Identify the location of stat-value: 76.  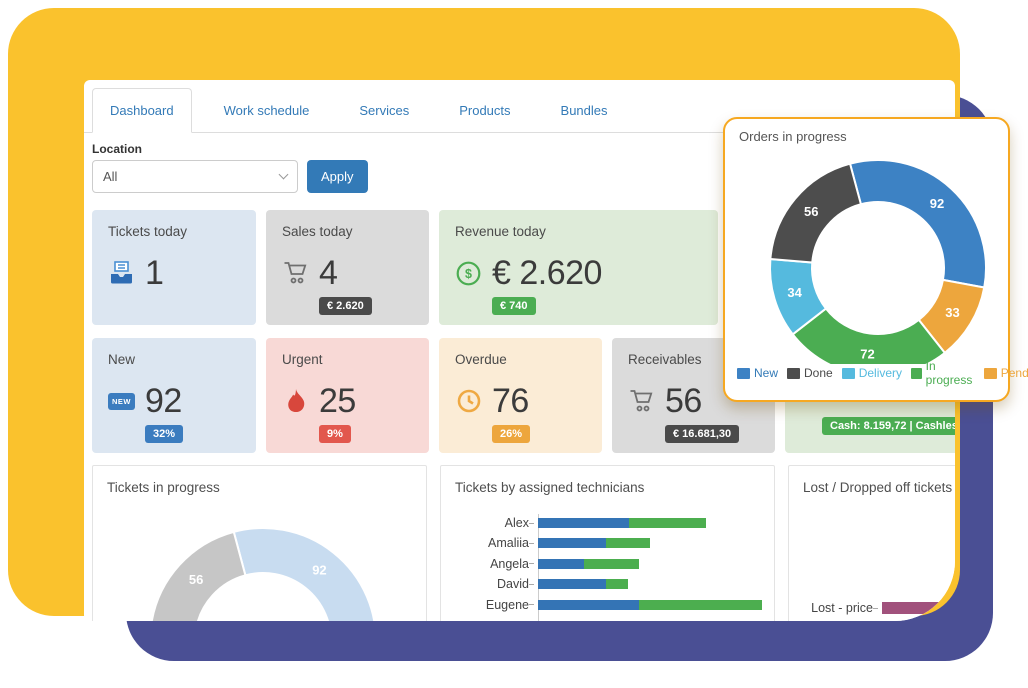
(510, 401).